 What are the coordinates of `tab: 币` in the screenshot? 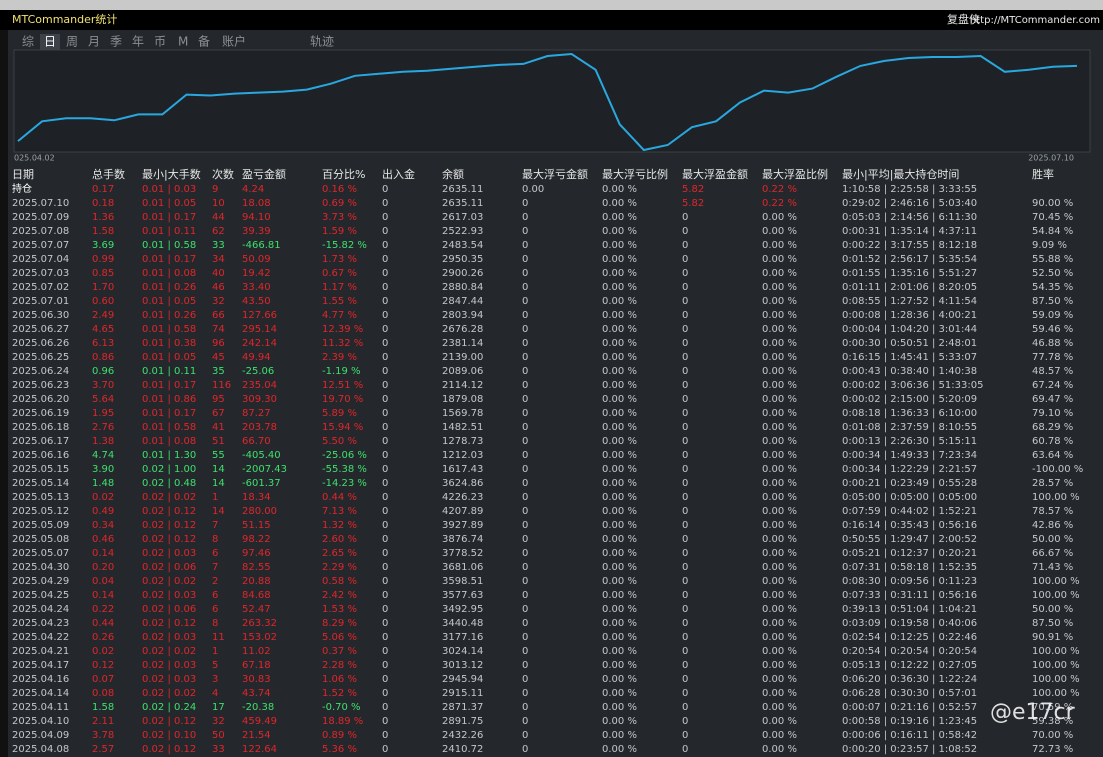 It's located at (160, 42).